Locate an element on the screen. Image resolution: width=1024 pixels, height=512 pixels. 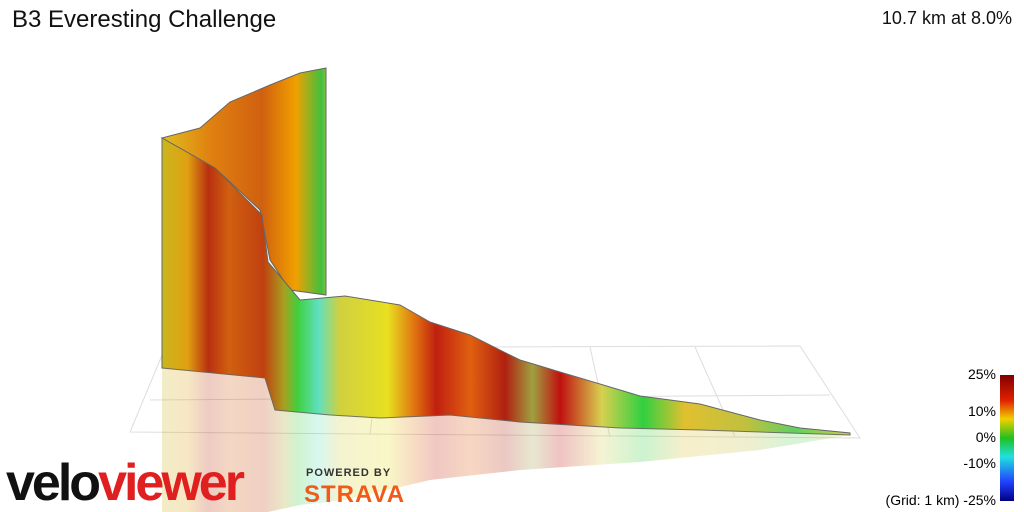
wall-back is located at coordinates (243, 181).